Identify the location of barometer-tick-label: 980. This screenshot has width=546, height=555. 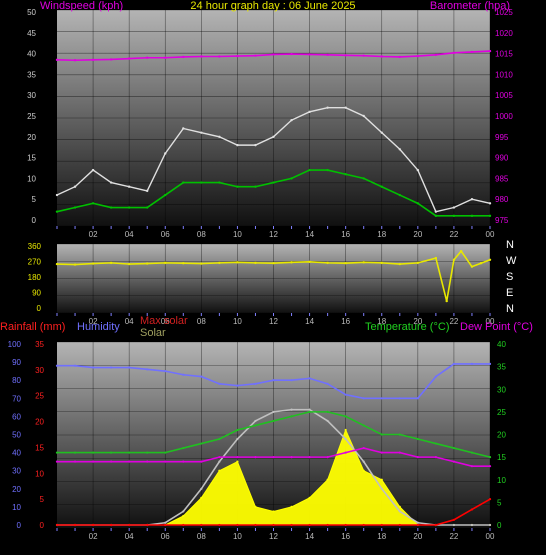
(502, 199).